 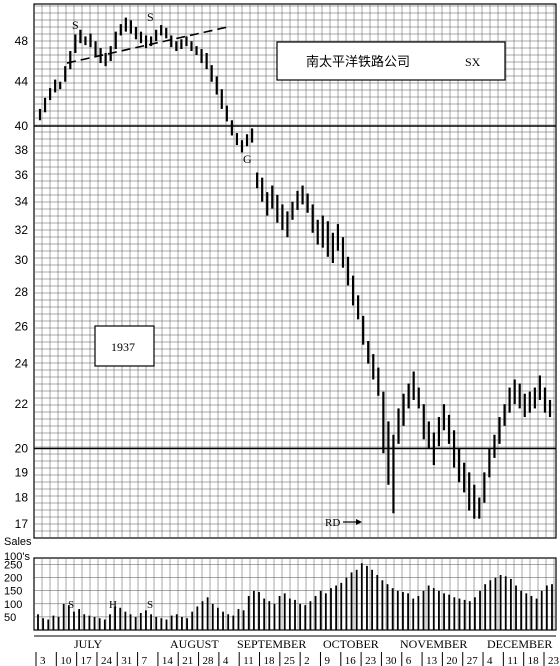 What do you see at coordinates (358, 61) in the screenshot?
I see `chart-title: 南太平洋铁路公司` at bounding box center [358, 61].